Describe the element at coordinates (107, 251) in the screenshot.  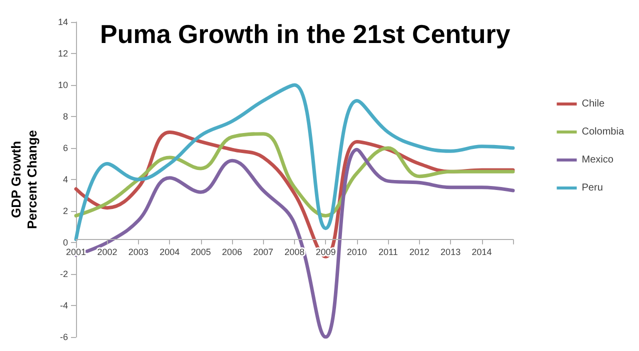
I see `x-tick-label: 2002` at that location.